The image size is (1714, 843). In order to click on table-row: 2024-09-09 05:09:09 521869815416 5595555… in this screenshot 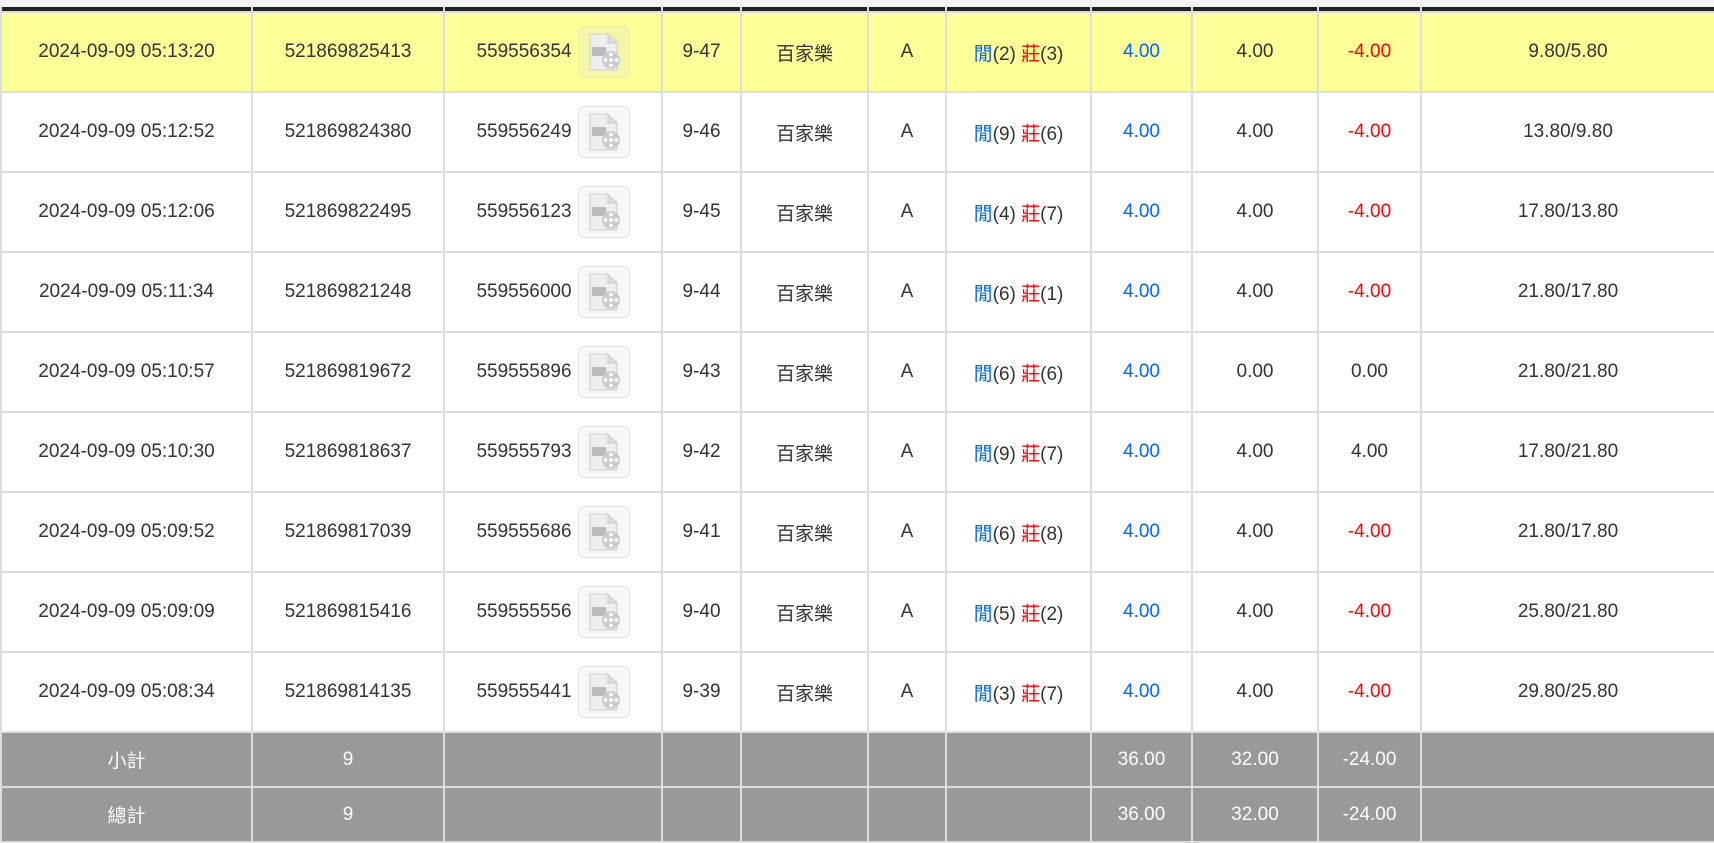, I will do `click(857, 612)`.